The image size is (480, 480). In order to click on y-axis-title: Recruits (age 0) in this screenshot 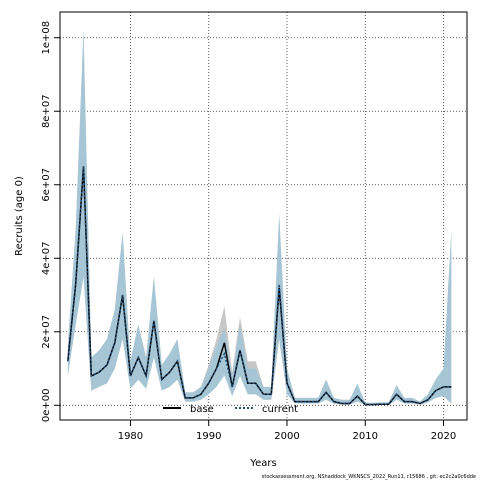, I will do `click(19, 216)`.